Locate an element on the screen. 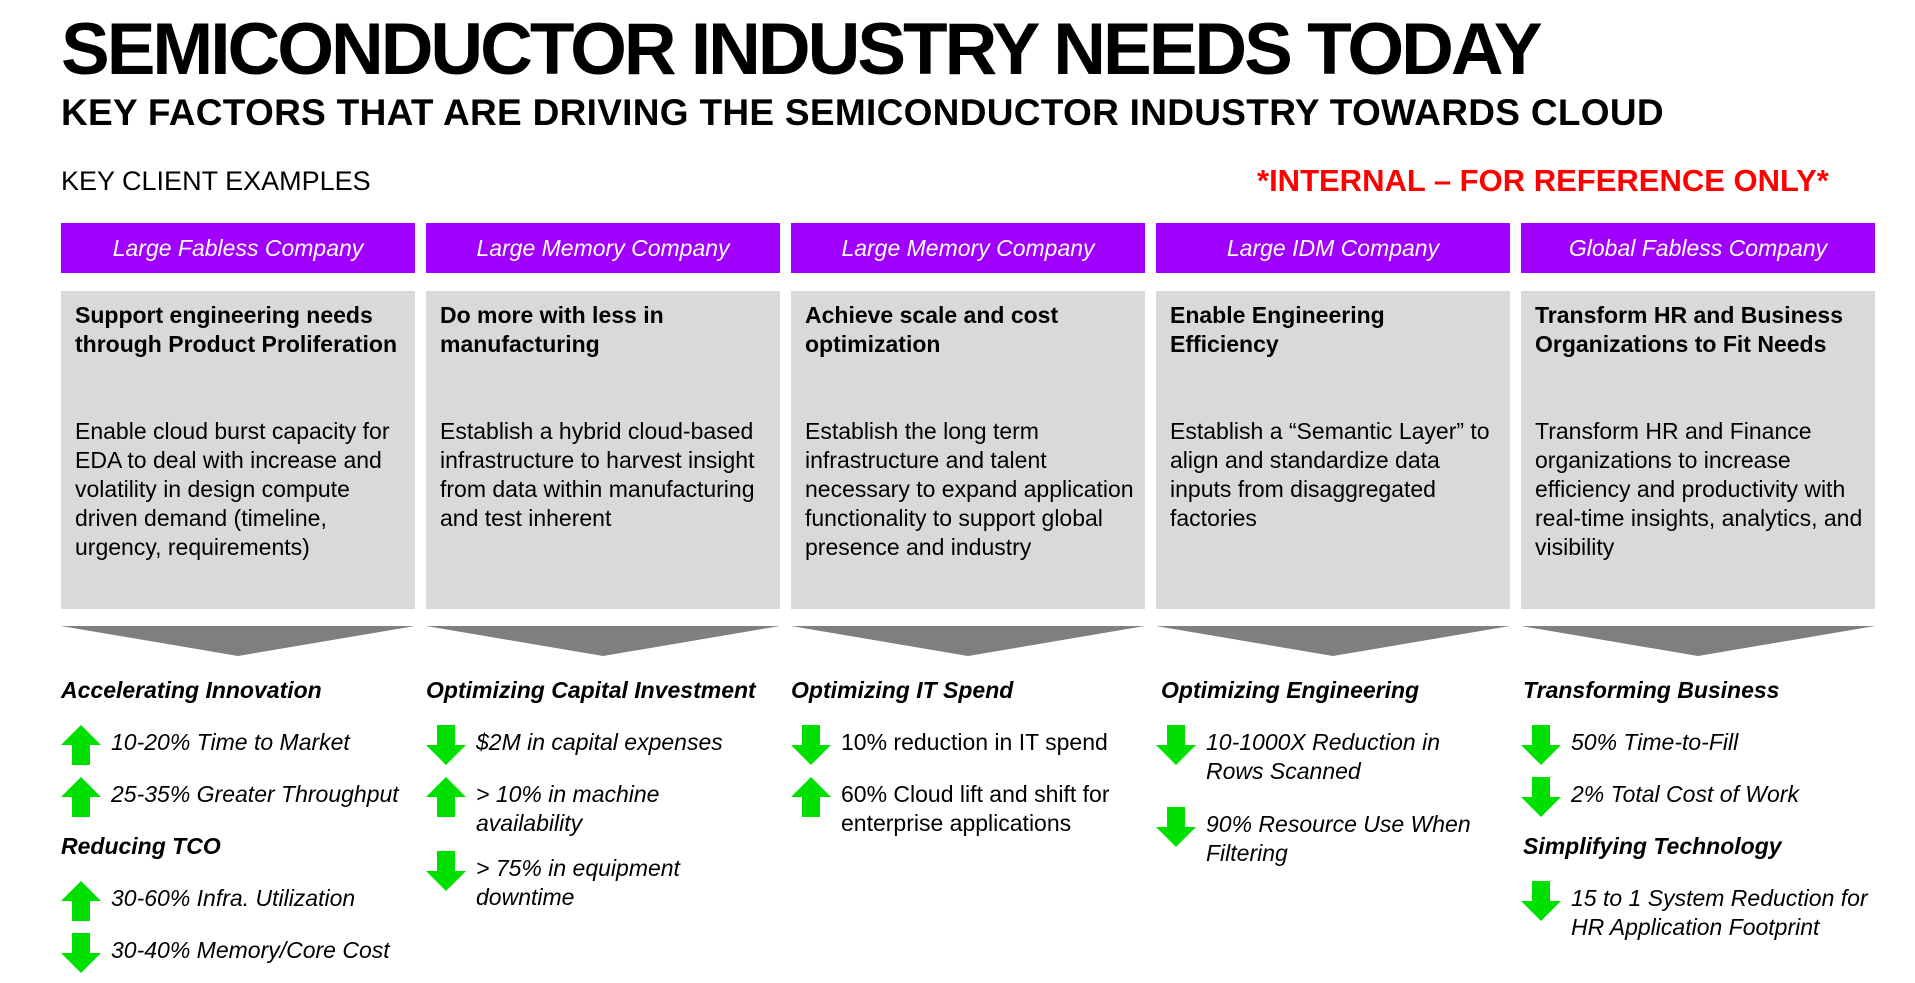  need-title: Achieve scale and cost optimization is located at coordinates (932, 329).